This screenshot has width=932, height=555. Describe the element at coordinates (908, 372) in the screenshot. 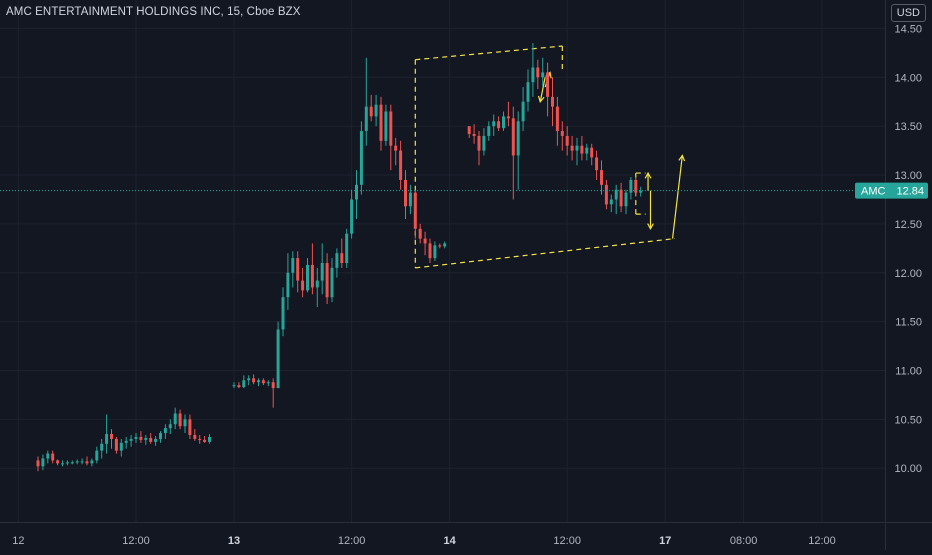

I see `price-tick-label: 11.00` at that location.